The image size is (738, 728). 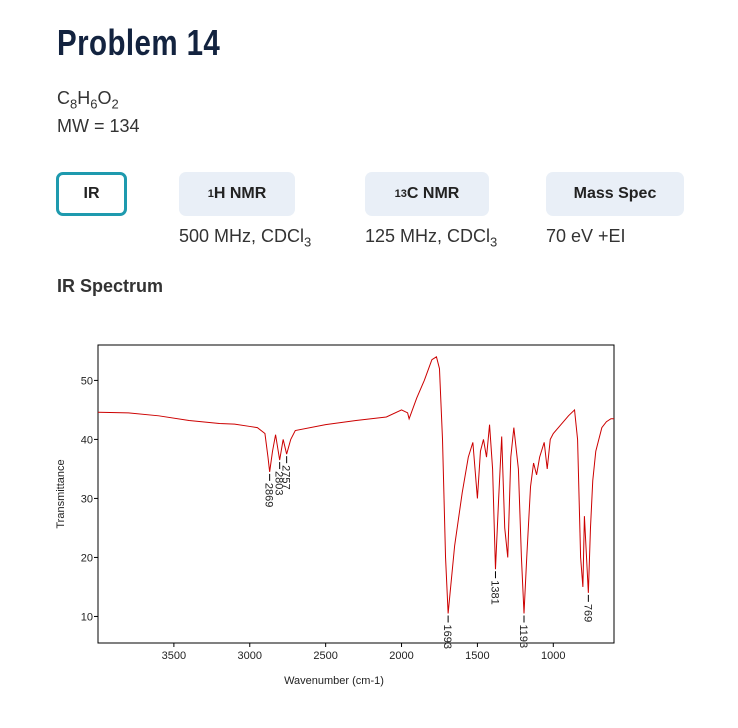 What do you see at coordinates (104, 98) in the screenshot?
I see `formula-element: O` at bounding box center [104, 98].